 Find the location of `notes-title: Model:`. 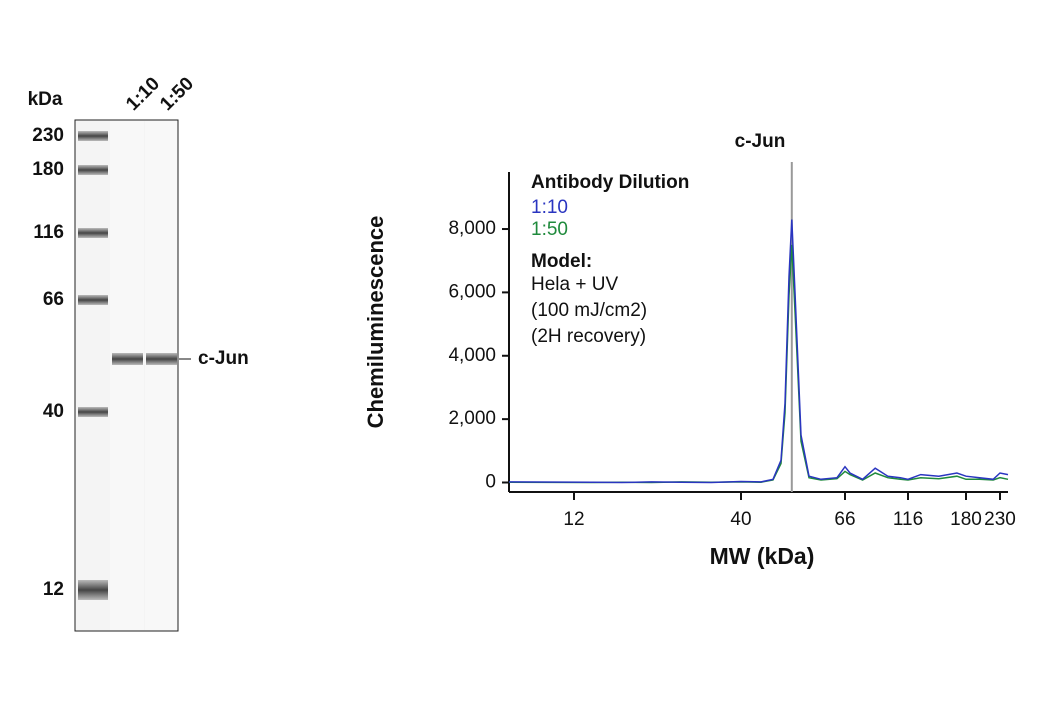

notes-title: Model: is located at coordinates (561, 261).